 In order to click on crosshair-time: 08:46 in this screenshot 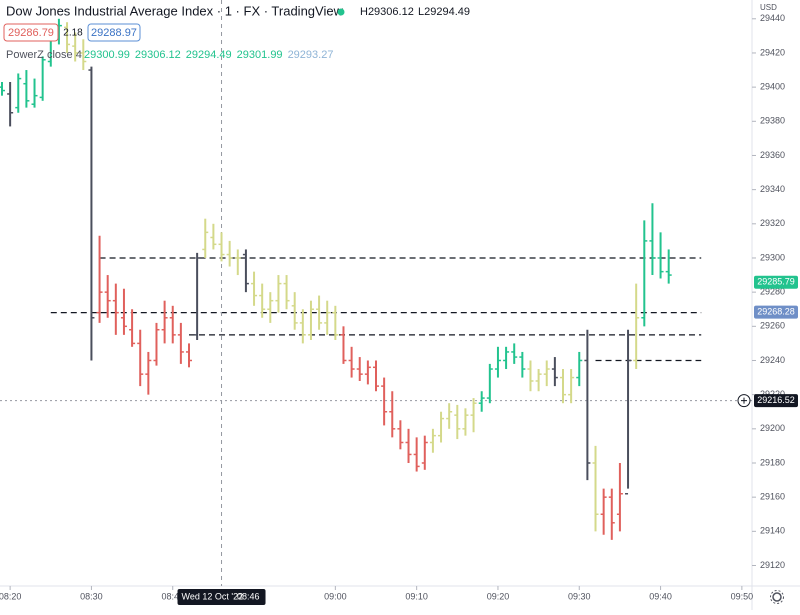, I will do `click(248, 596)`.